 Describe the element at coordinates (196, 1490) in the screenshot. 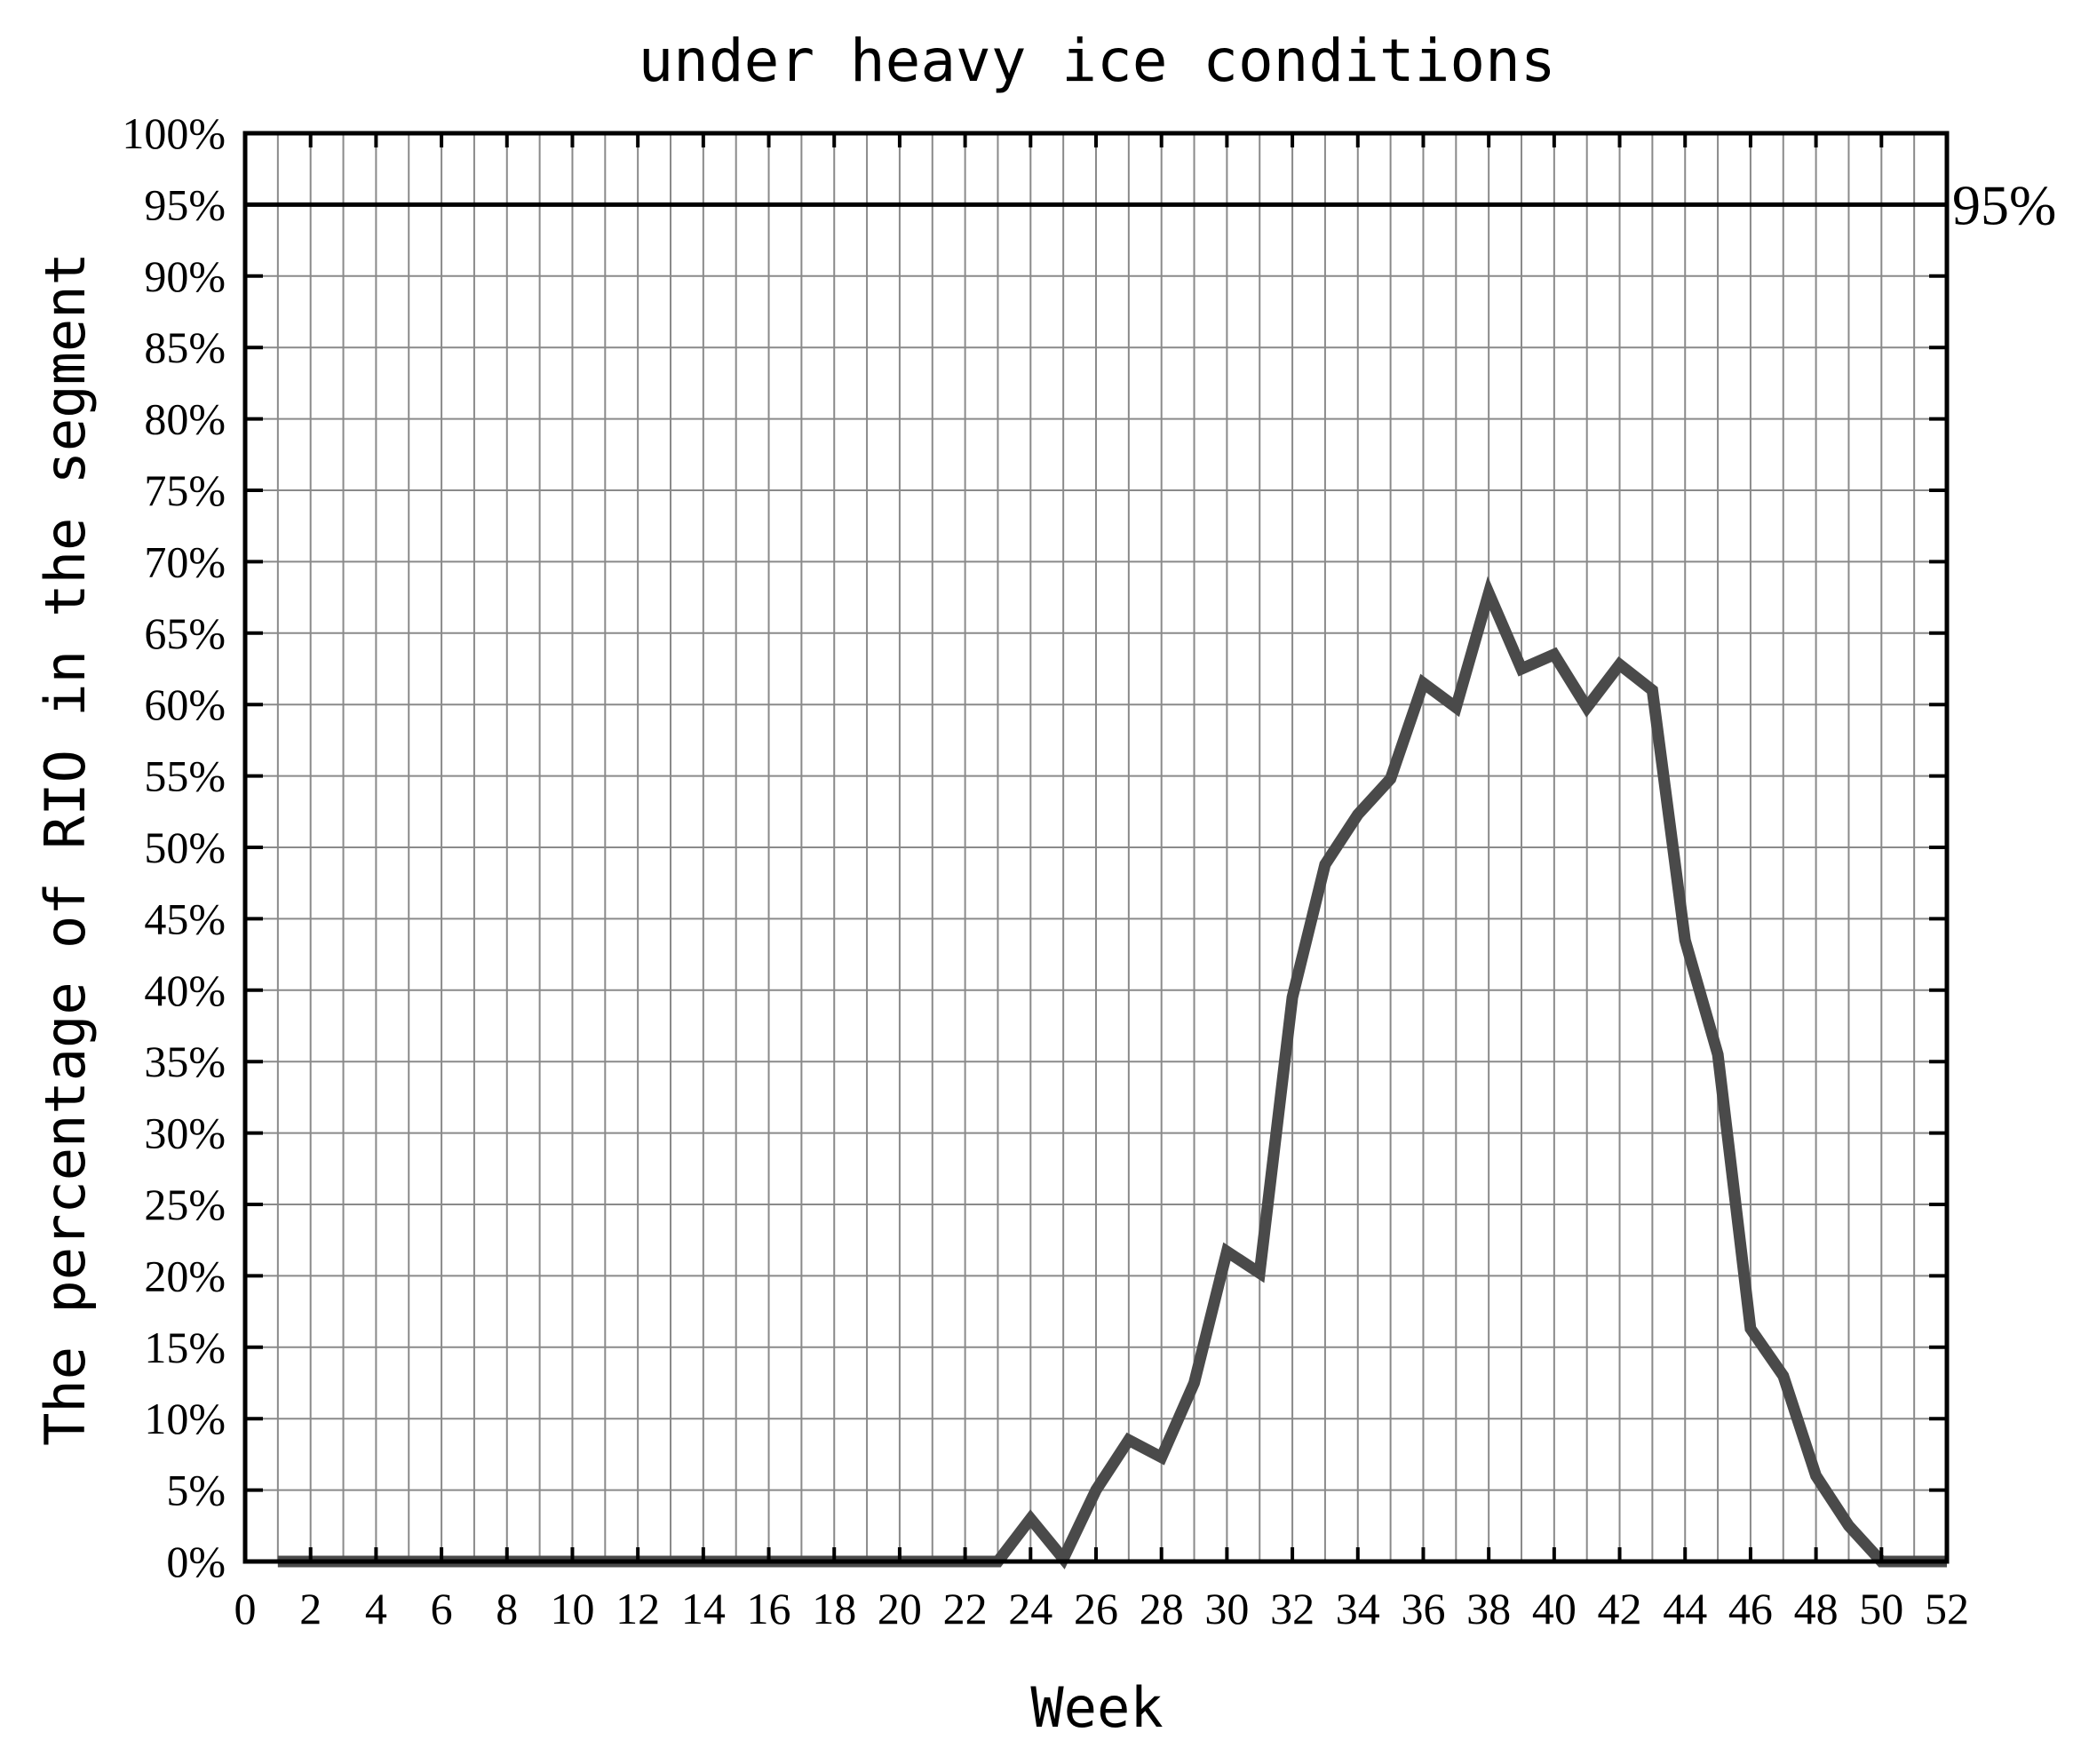

I see `y-tick-label: 5%` at that location.